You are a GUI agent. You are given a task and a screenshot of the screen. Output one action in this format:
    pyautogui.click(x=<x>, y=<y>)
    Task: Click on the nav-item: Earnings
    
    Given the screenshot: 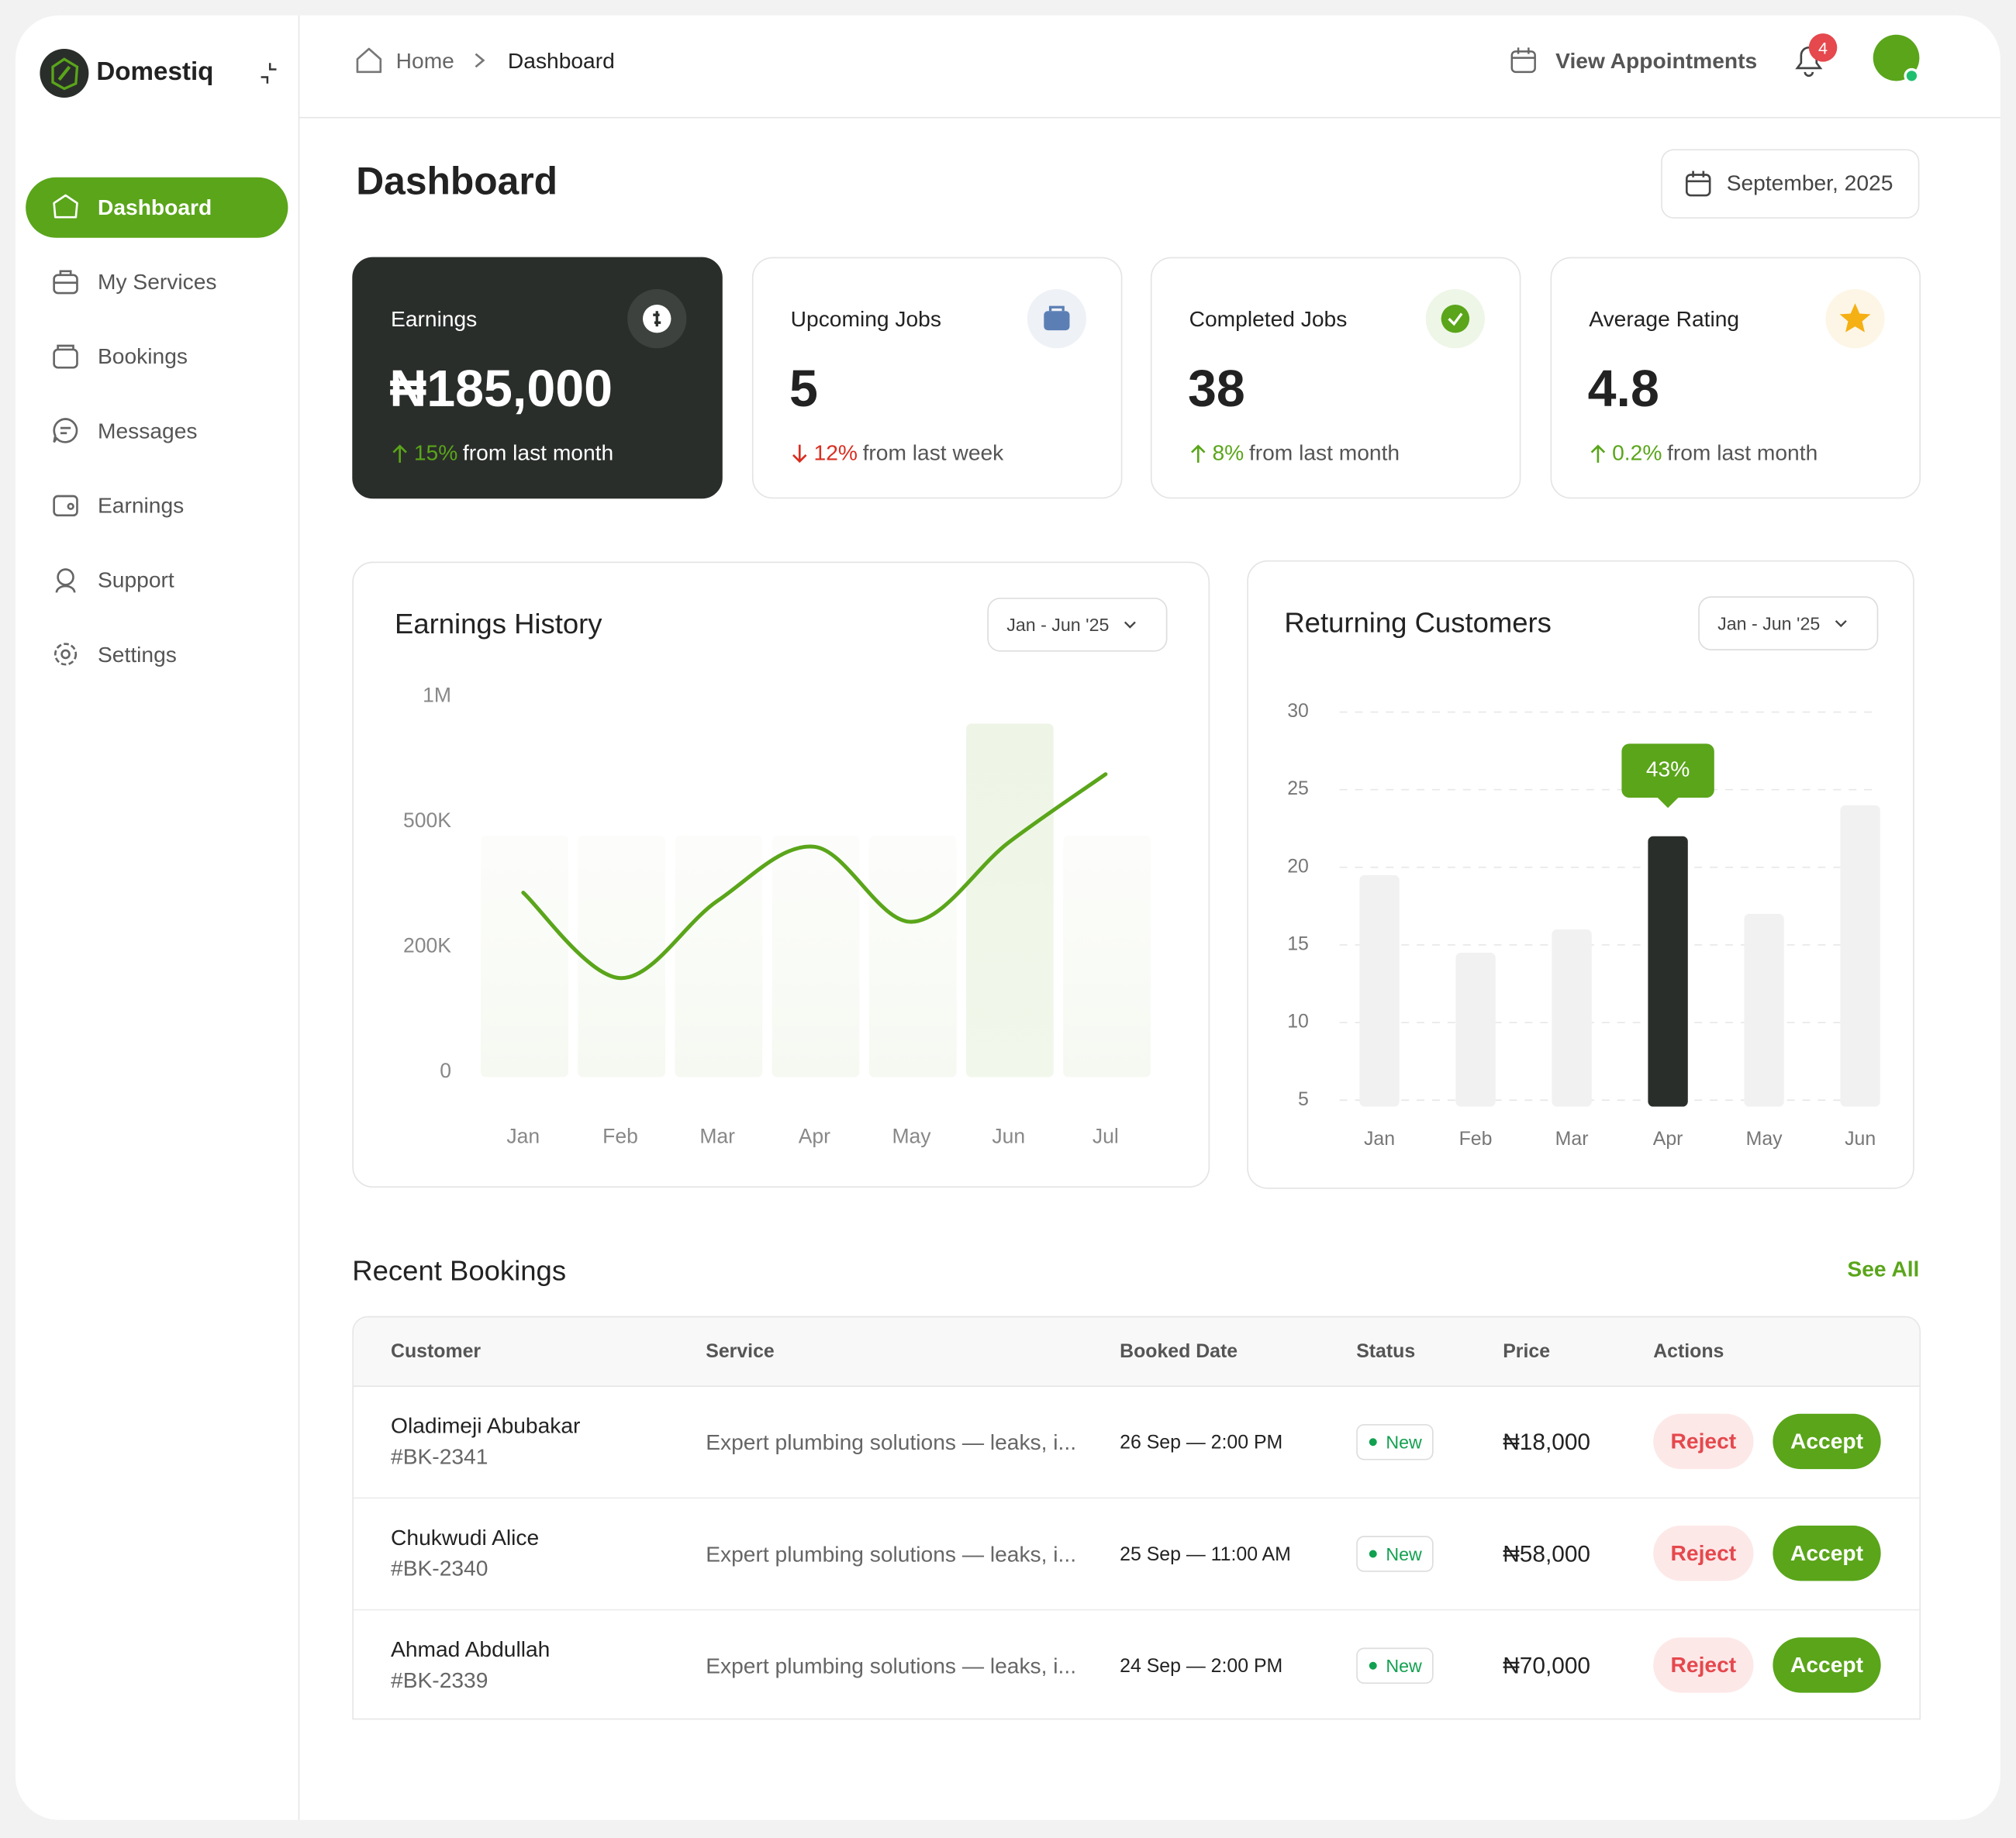 What is the action you would take?
    pyautogui.click(x=157, y=505)
    